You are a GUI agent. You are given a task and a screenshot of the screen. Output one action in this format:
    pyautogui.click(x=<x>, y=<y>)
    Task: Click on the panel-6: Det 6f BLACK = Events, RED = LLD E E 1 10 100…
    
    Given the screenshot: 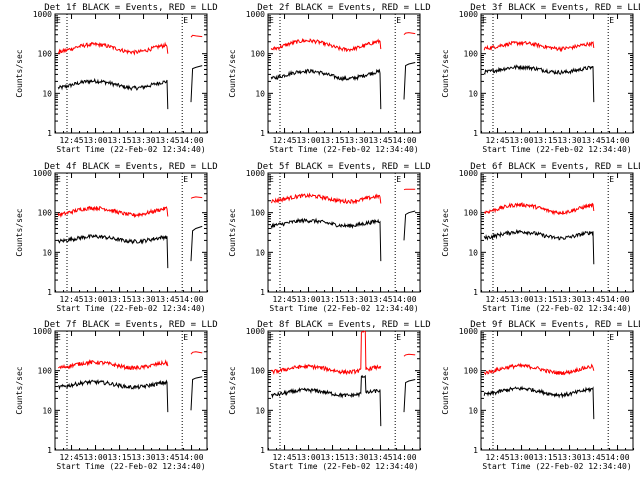 What is the action you would take?
    pyautogui.click(x=540, y=237)
    